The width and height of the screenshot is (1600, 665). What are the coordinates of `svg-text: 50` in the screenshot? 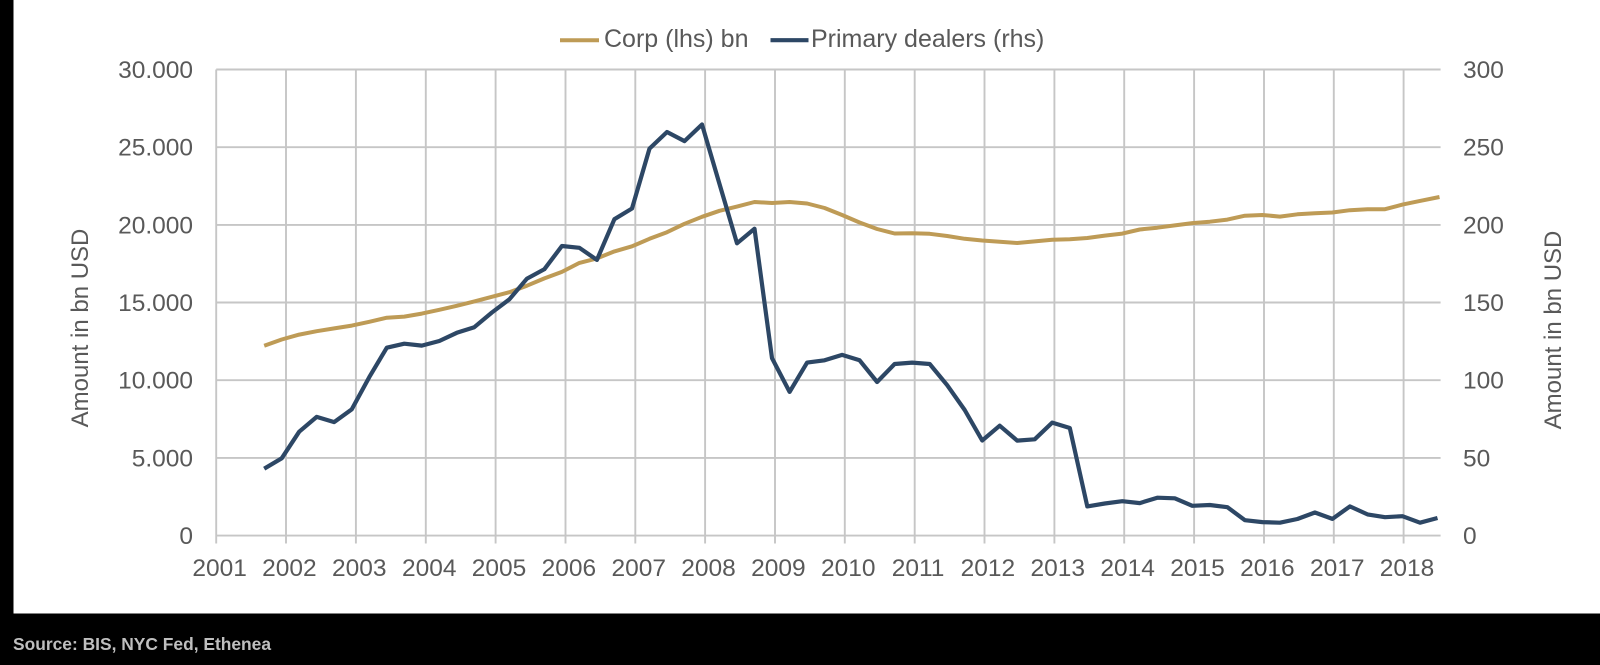 It's located at (1476, 458).